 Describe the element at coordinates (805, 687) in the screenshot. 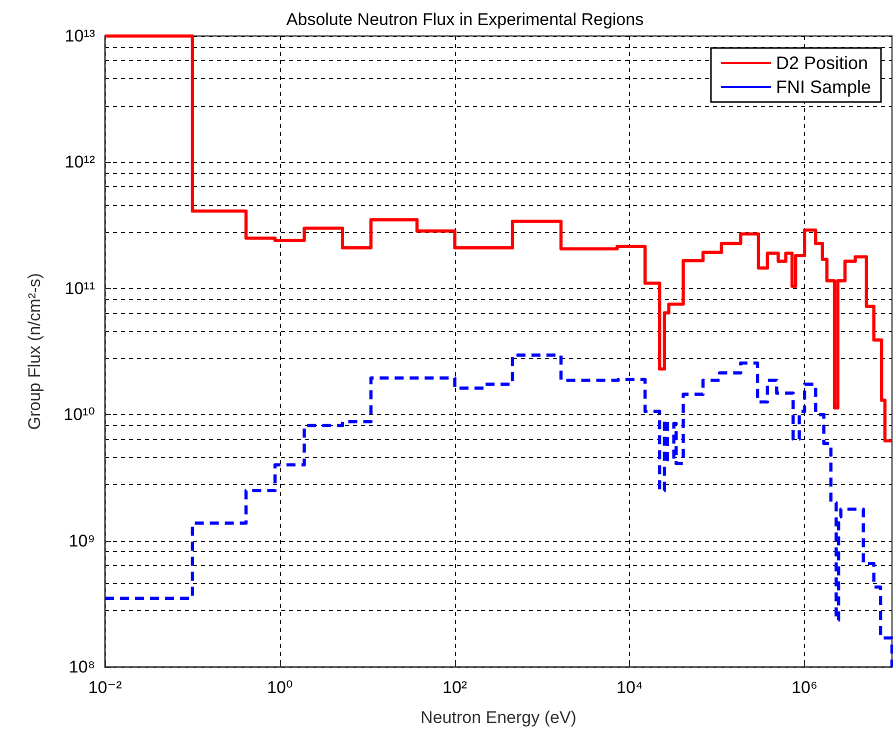

I see `x-tick-label: 10⁶` at that location.